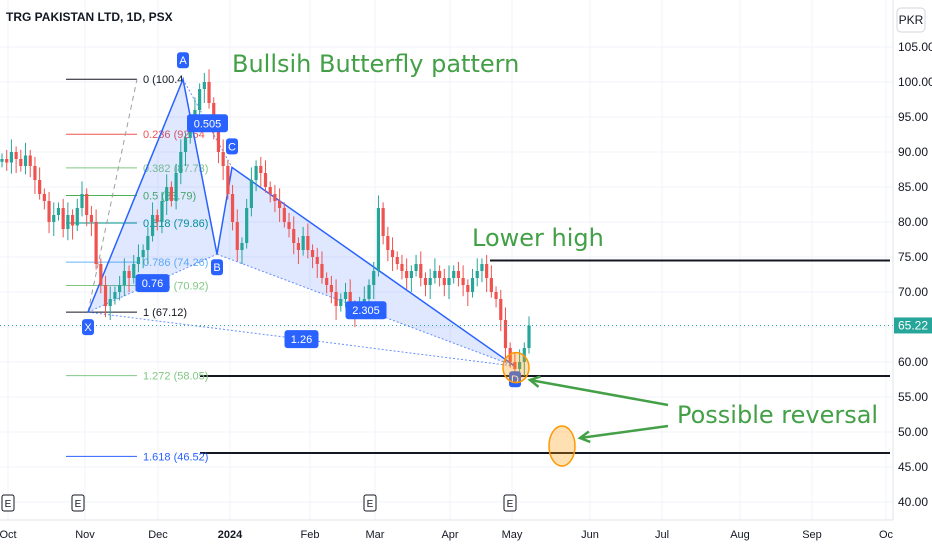 This screenshot has height=550, width=932. I want to click on pattern-point-label: A, so click(183, 61).